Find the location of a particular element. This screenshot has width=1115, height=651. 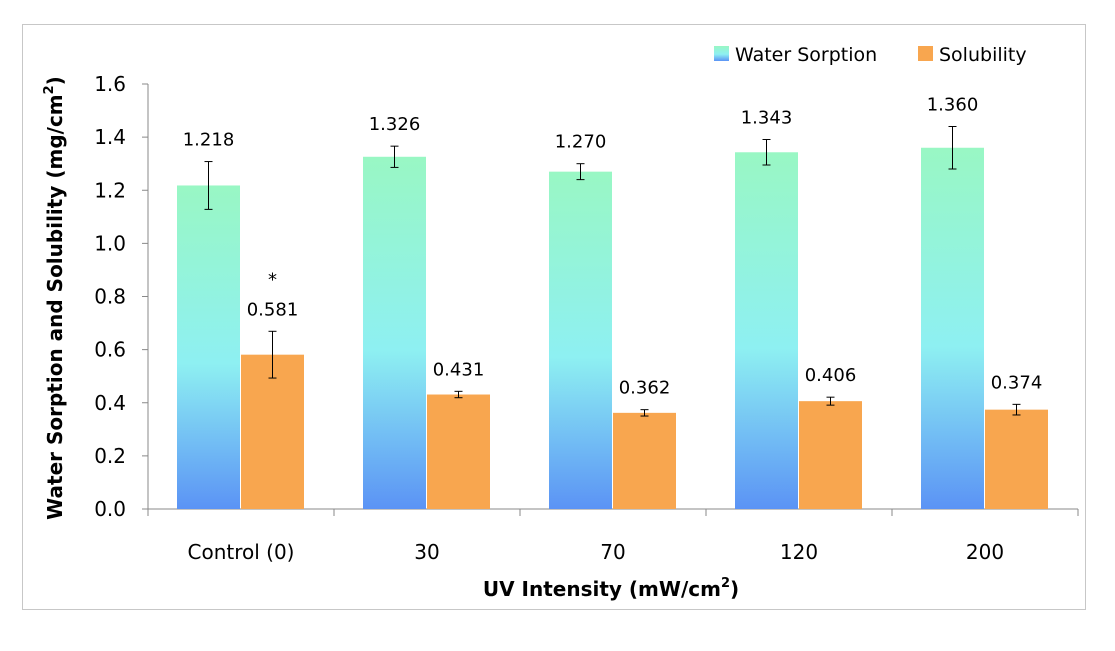

y-tick-label: 0.4 is located at coordinates (110, 403).